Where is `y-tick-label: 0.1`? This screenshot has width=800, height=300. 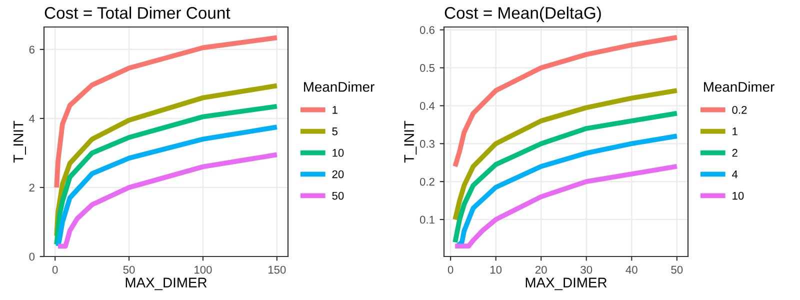
y-tick-label: 0.1 is located at coordinates (427, 220).